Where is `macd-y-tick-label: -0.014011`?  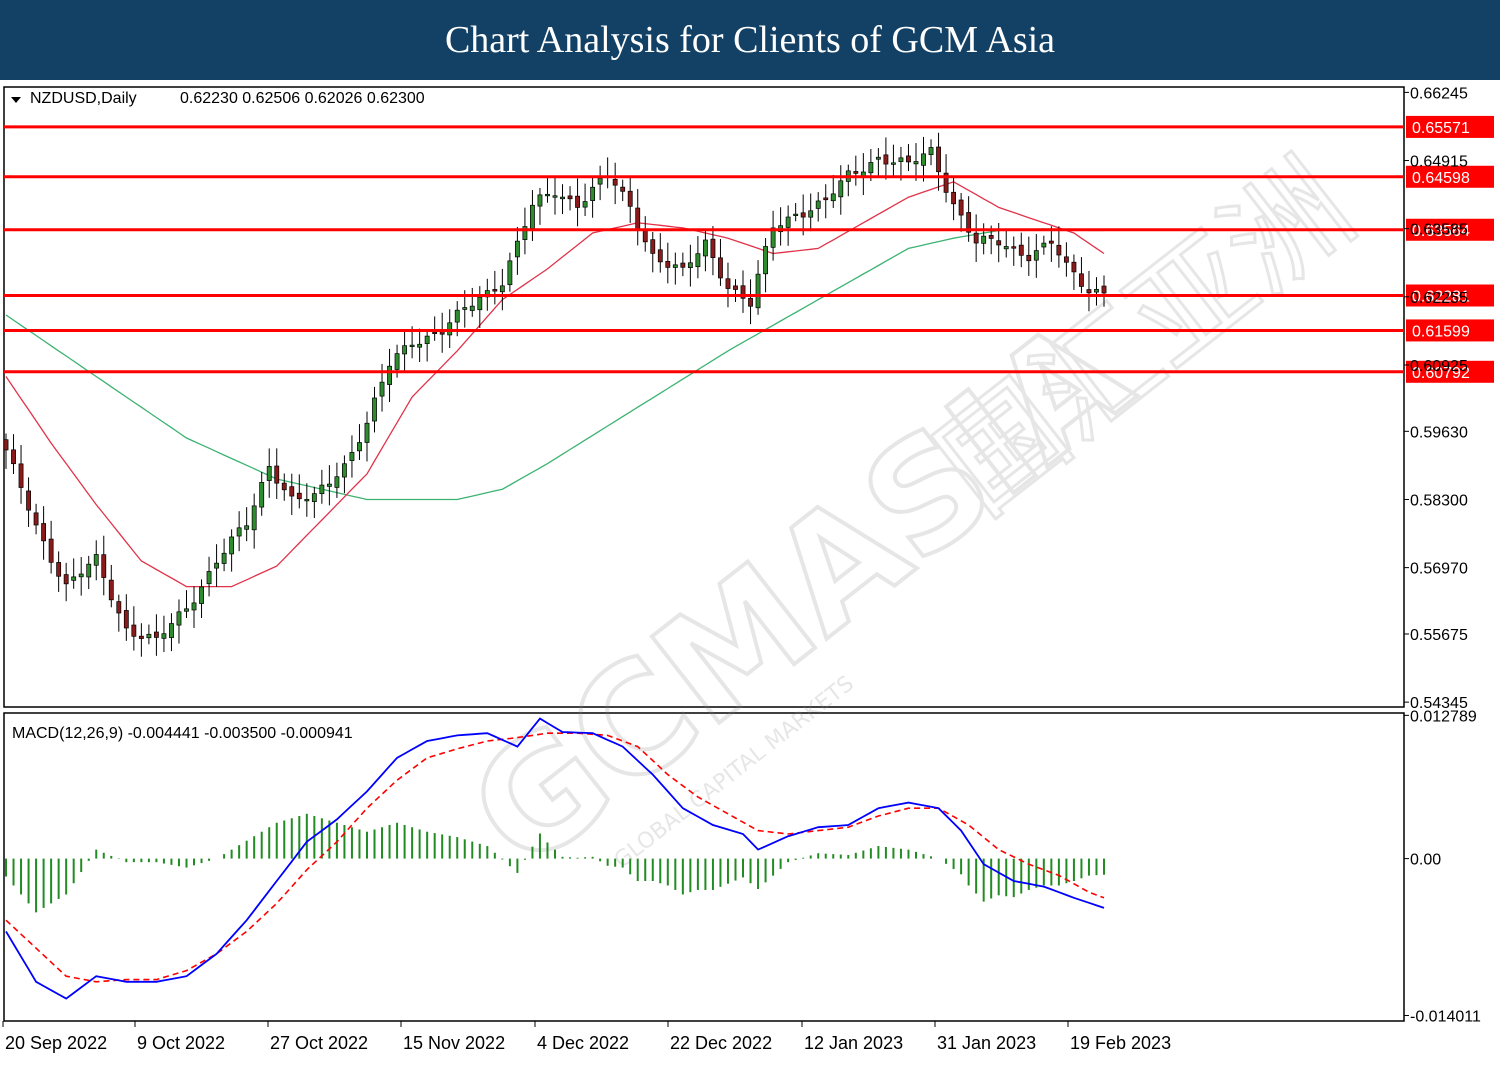
macd-y-tick-label: -0.014011 is located at coordinates (1445, 1017).